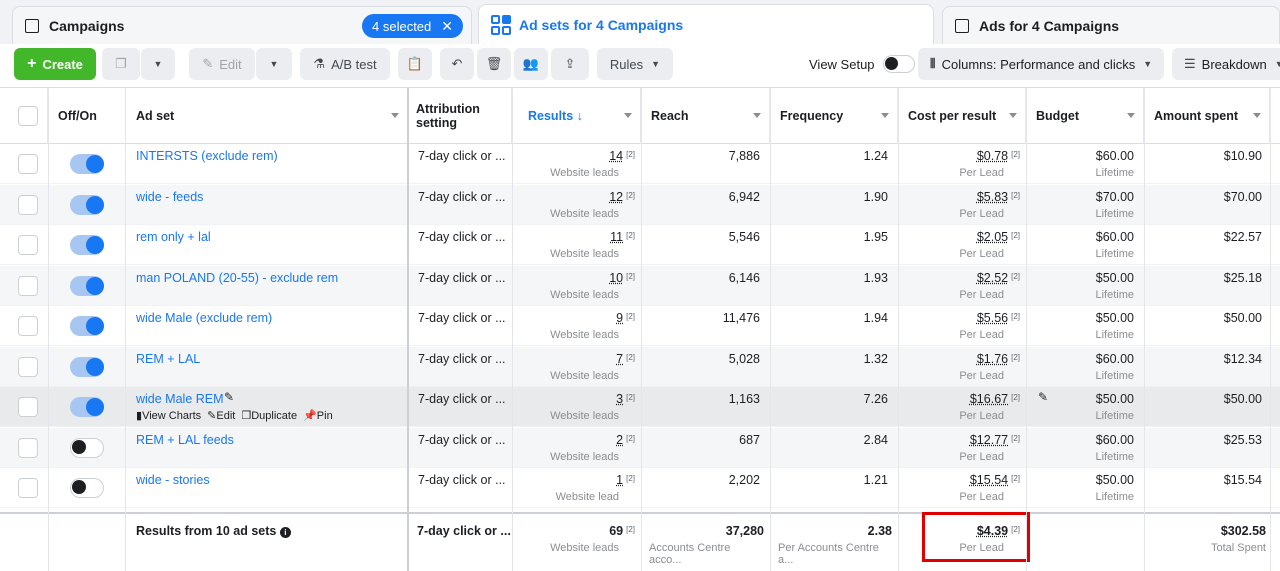  Describe the element at coordinates (875, 197) in the screenshot. I see `frequency-cell: 1.90` at that location.